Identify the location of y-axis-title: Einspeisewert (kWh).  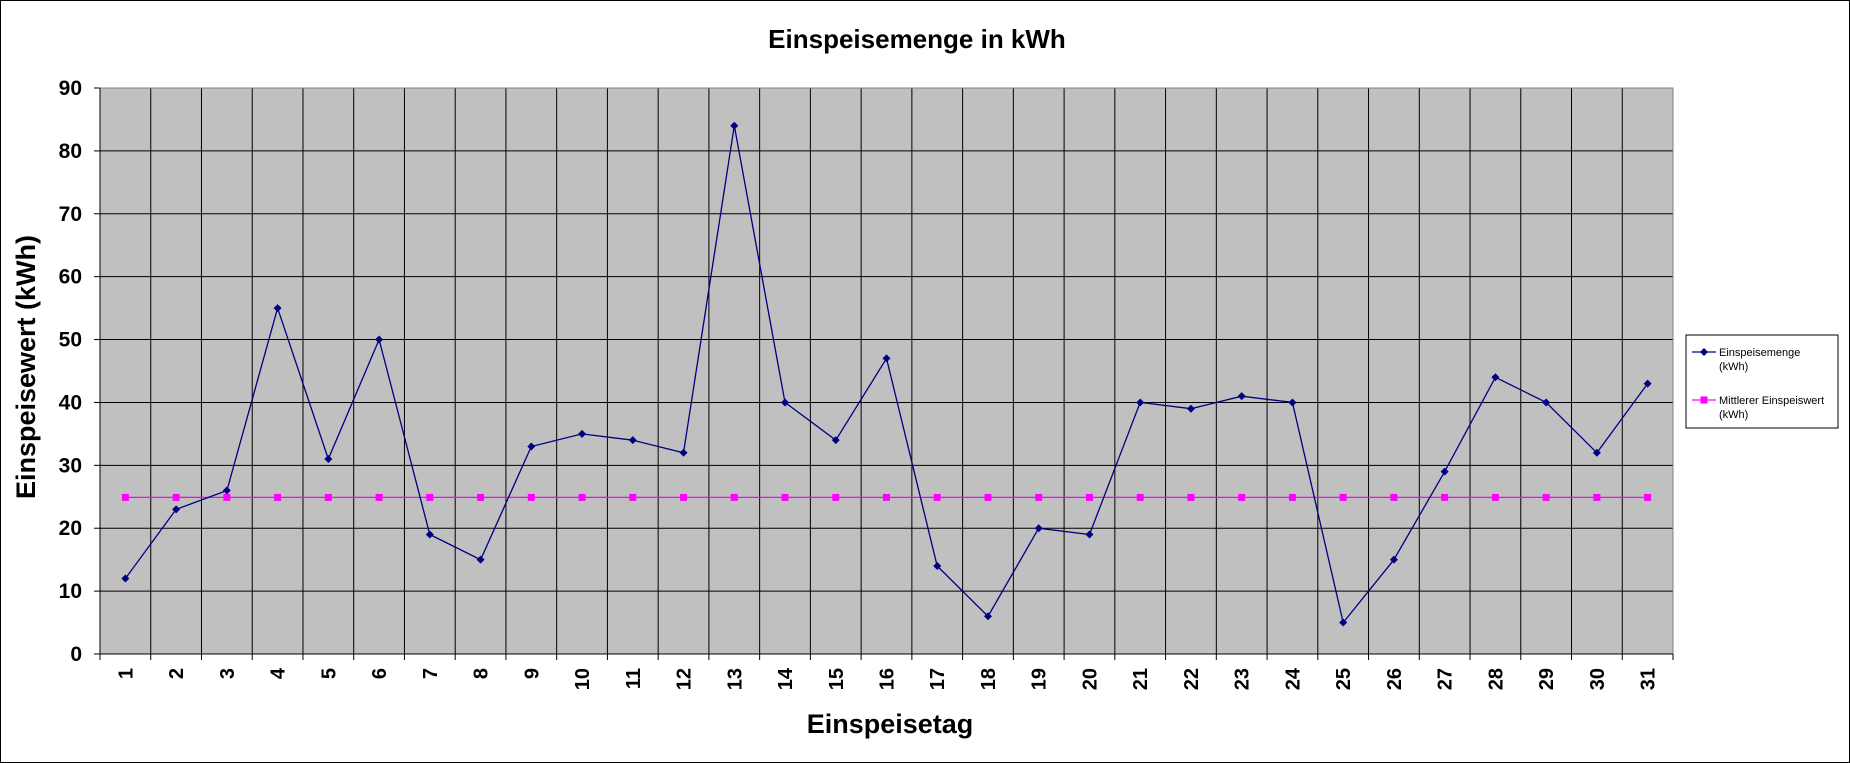
(26, 367).